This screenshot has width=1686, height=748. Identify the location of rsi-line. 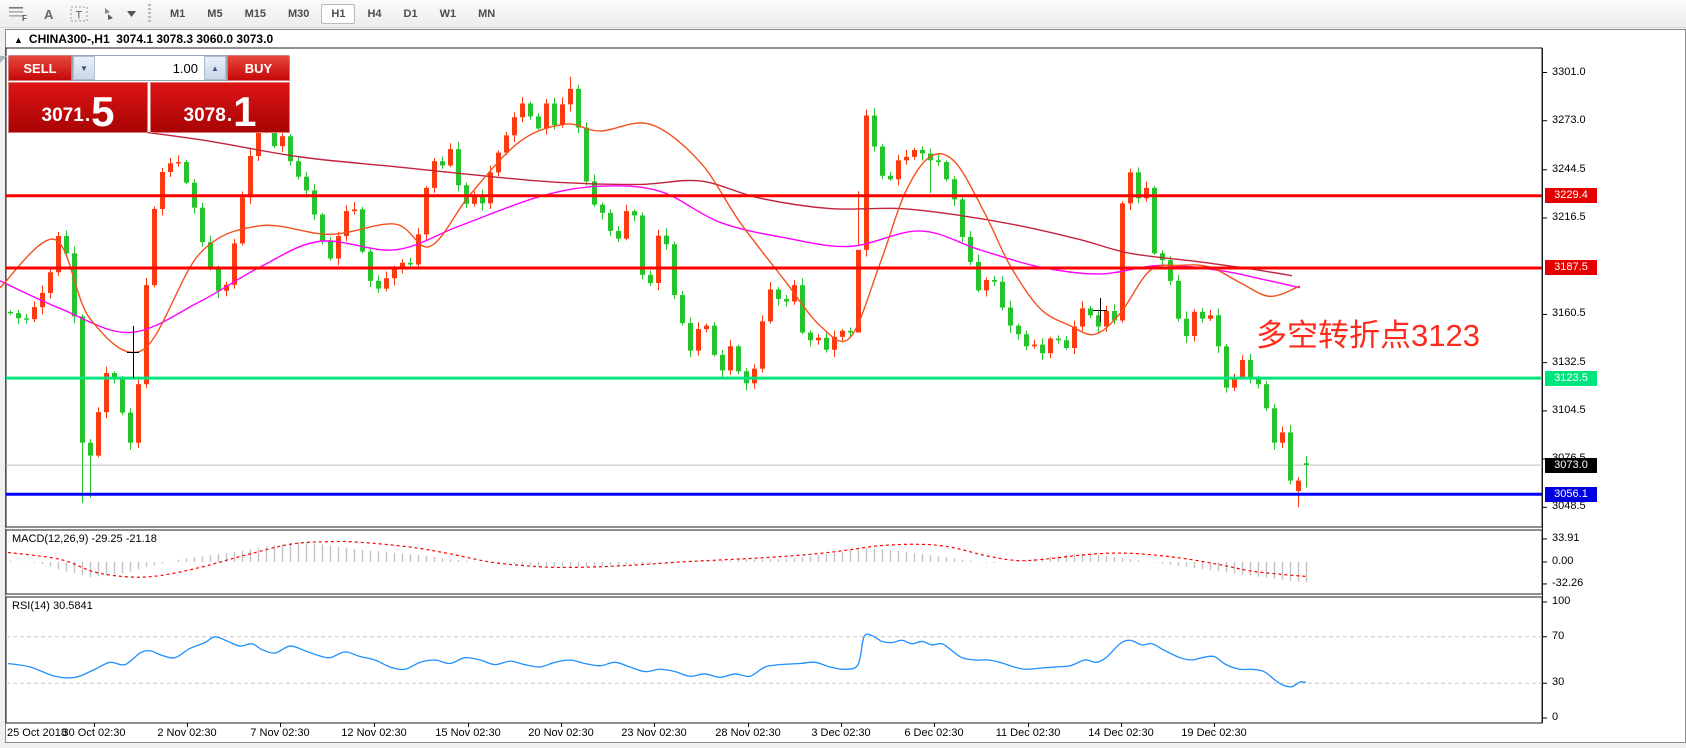
(657, 660).